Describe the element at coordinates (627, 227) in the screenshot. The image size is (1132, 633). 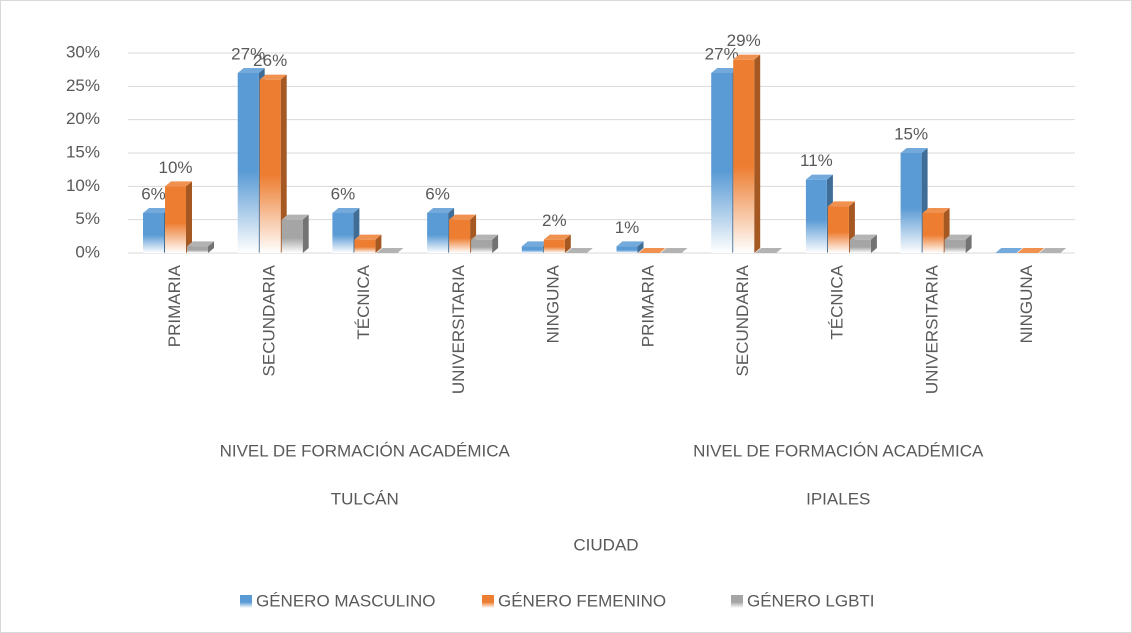
I see `data-label: 1%` at that location.